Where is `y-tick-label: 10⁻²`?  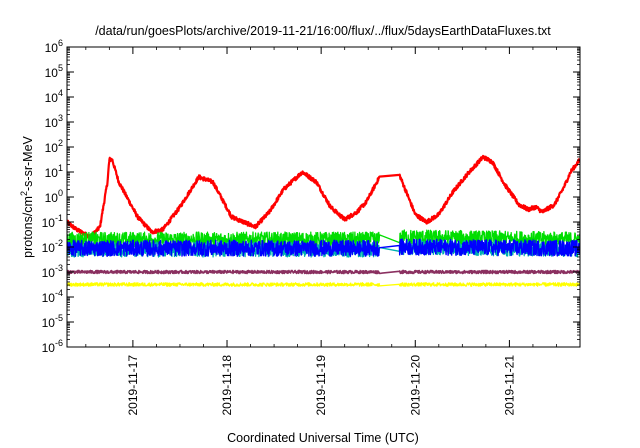
y-tick-label: 10⁻² is located at coordinates (52, 246).